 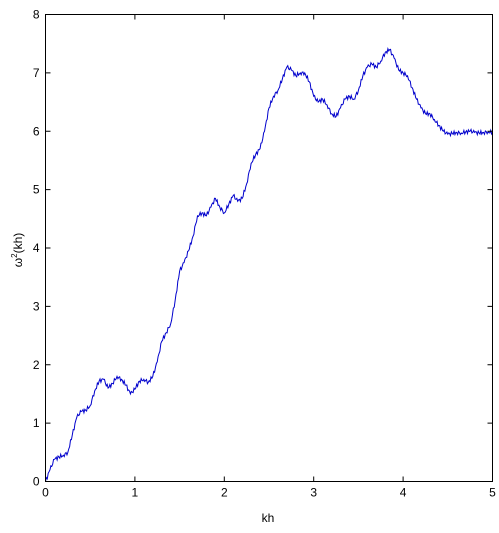 I want to click on y-tick-label: 7, so click(x=36, y=73).